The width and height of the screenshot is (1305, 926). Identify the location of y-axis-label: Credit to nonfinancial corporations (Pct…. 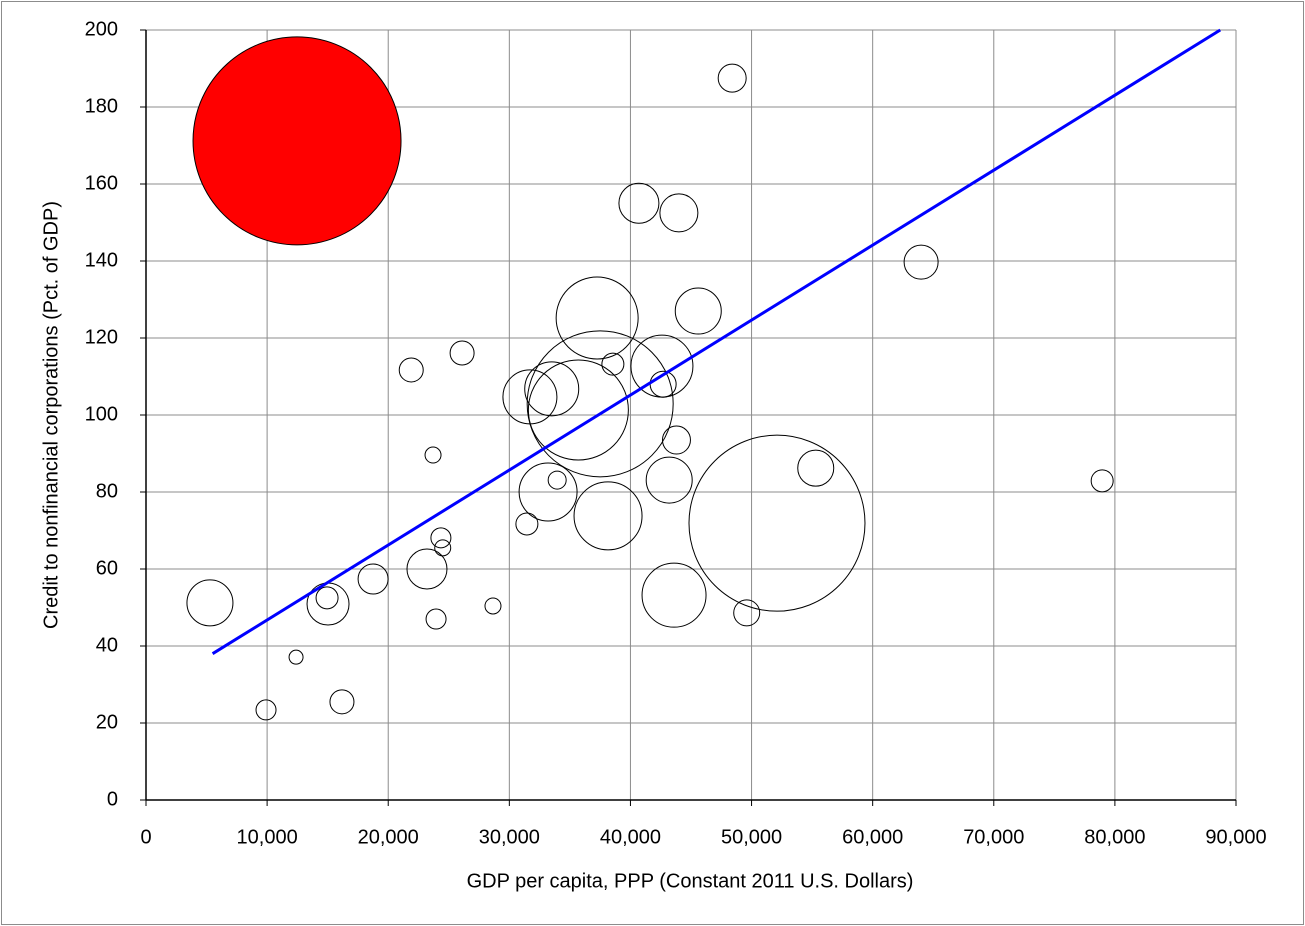
(51, 415).